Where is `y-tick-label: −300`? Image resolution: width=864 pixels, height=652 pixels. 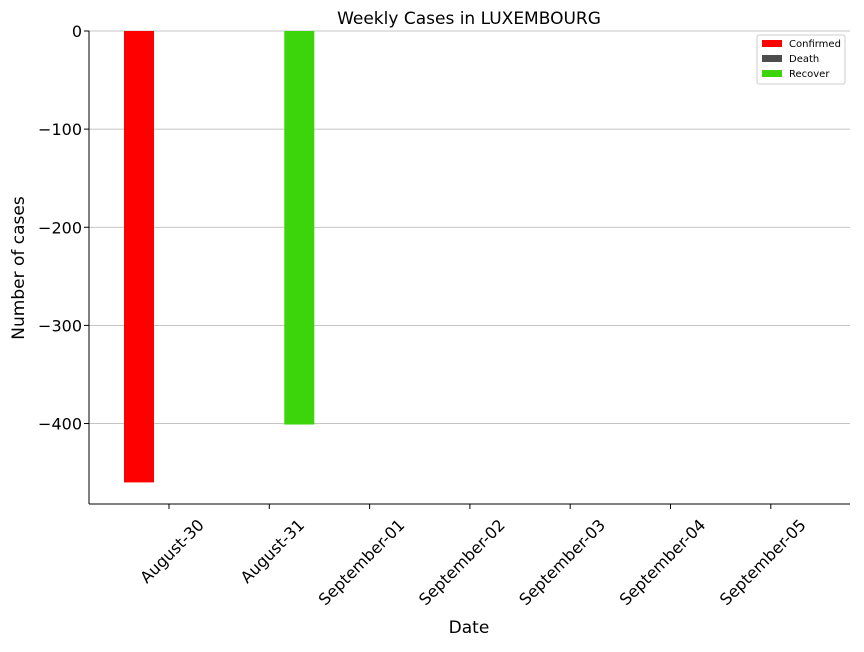 y-tick-label: −300 is located at coordinates (60, 325).